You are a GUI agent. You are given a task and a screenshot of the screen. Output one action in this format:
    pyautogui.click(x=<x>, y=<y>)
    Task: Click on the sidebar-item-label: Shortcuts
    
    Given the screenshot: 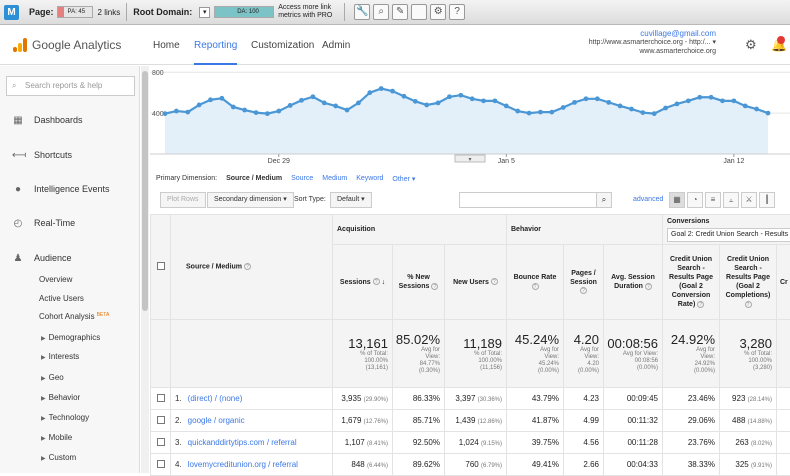 What is the action you would take?
    pyautogui.click(x=53, y=155)
    